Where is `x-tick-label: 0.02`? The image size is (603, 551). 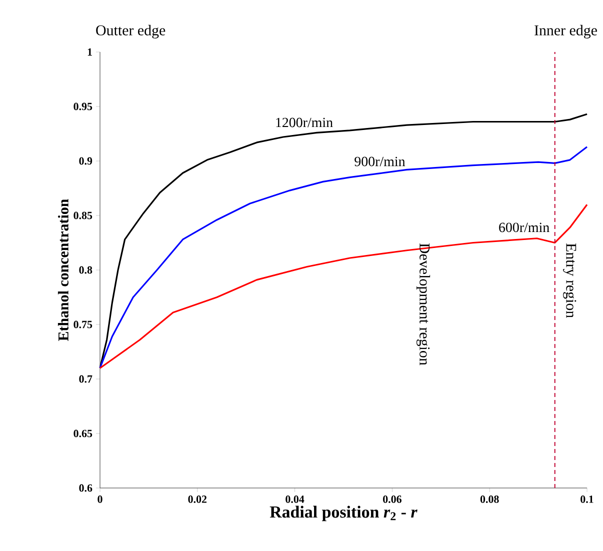 x-tick-label: 0.02 is located at coordinates (197, 499).